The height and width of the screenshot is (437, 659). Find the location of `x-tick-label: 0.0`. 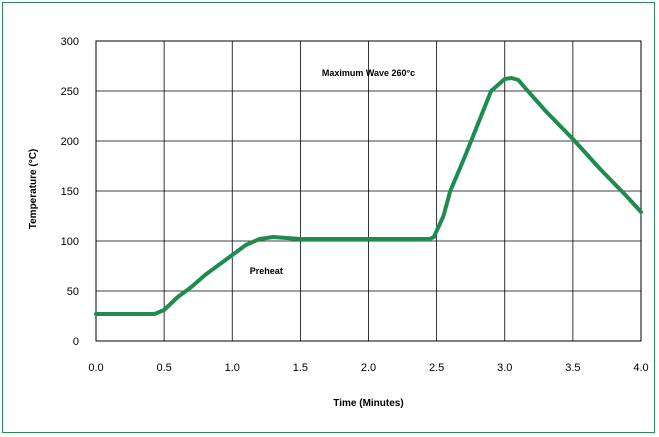

x-tick-label: 0.0 is located at coordinates (95, 368).